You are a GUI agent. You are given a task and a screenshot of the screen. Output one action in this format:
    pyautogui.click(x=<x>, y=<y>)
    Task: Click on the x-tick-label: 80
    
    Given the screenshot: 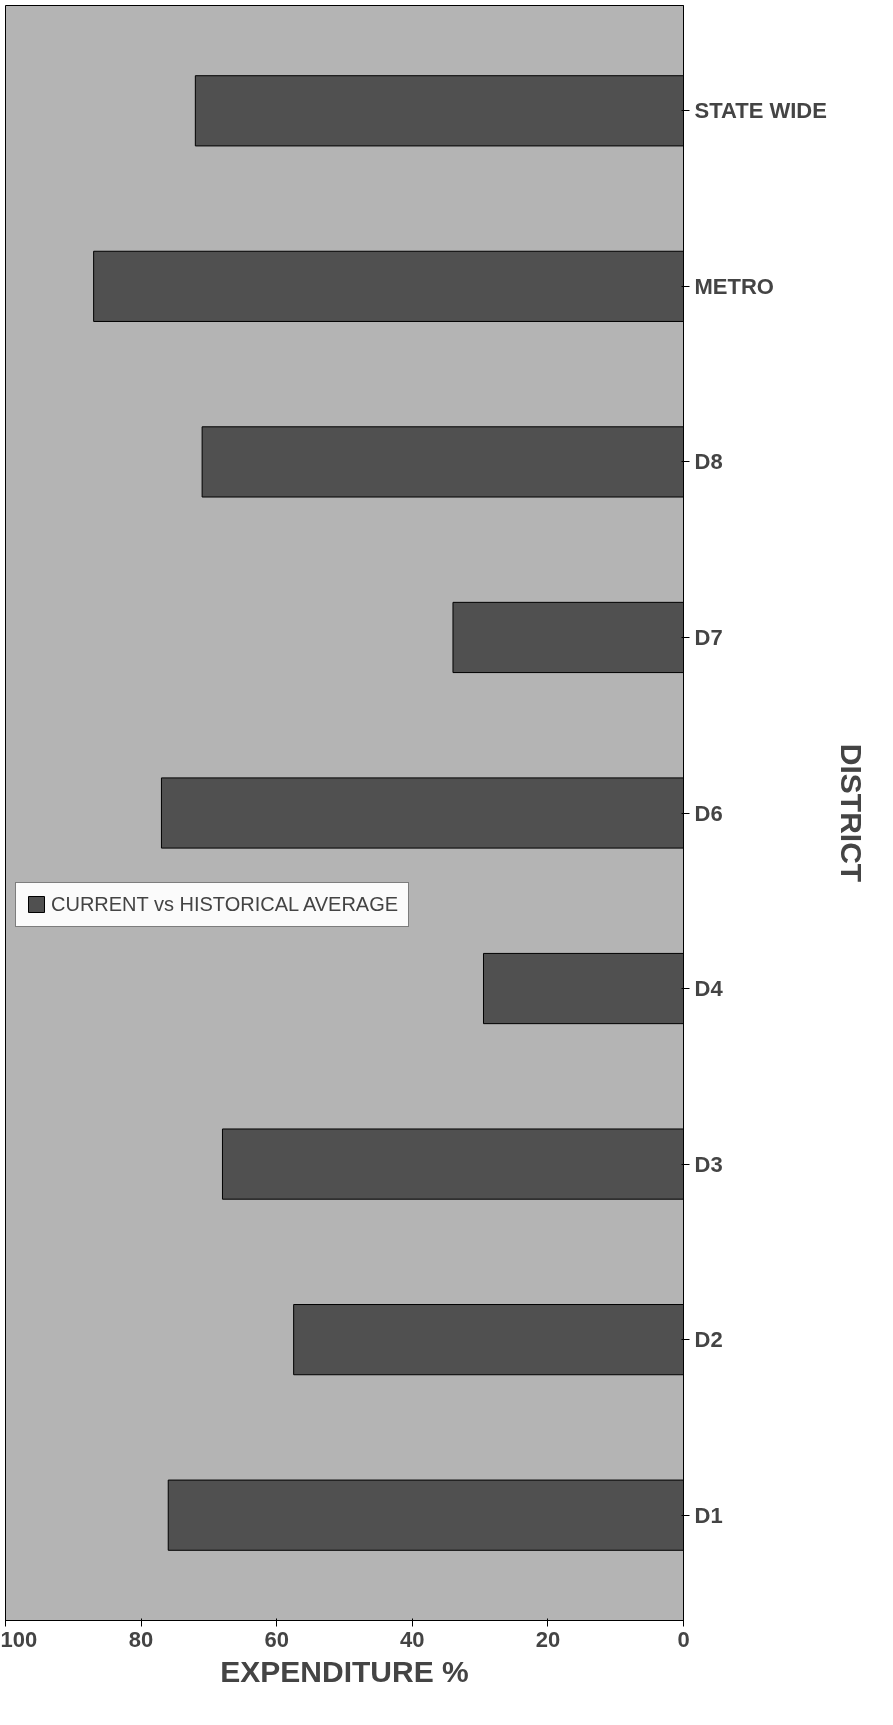 What is the action you would take?
    pyautogui.click(x=141, y=1639)
    